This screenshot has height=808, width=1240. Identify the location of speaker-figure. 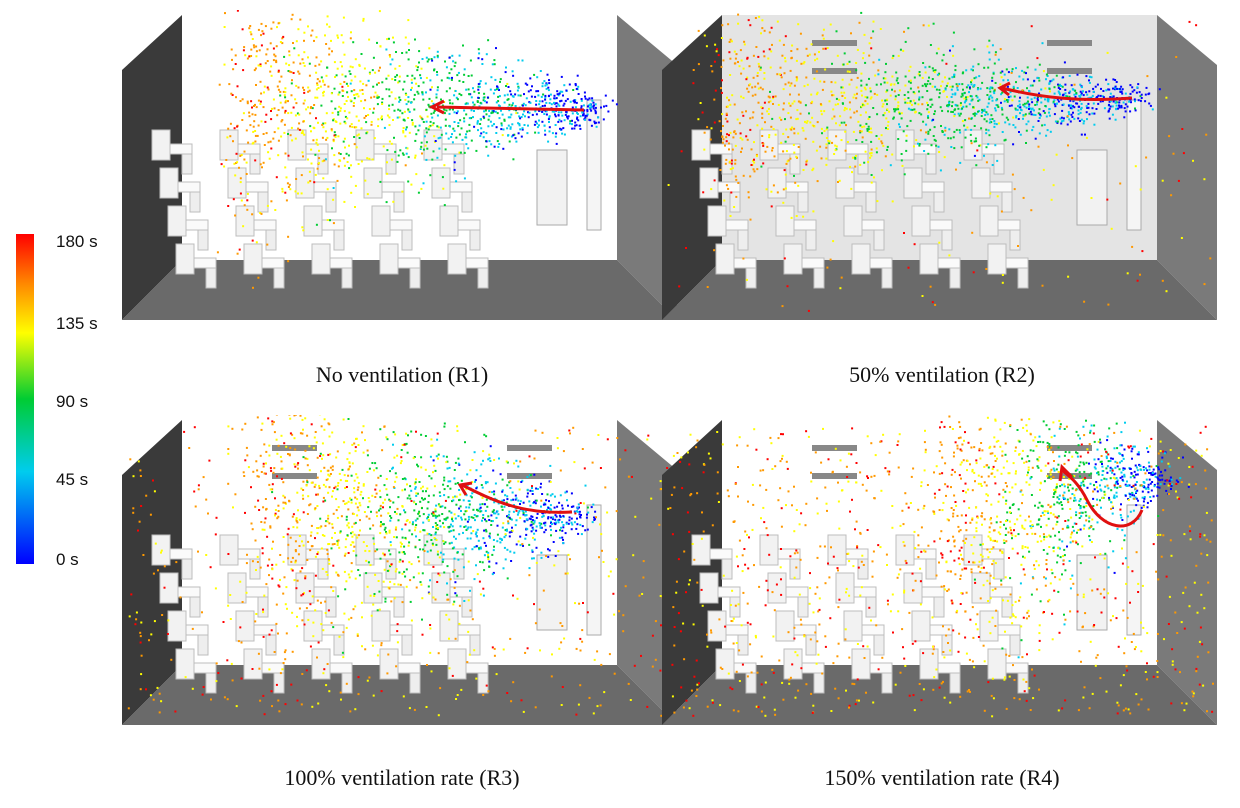
(594, 570).